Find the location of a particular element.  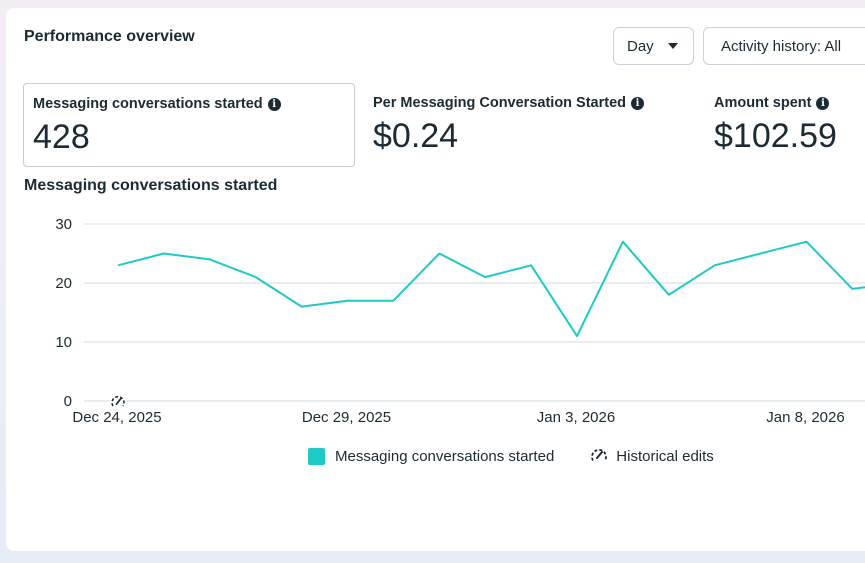

metric-label: Per Messaging Conversation Started is located at coordinates (500, 103).